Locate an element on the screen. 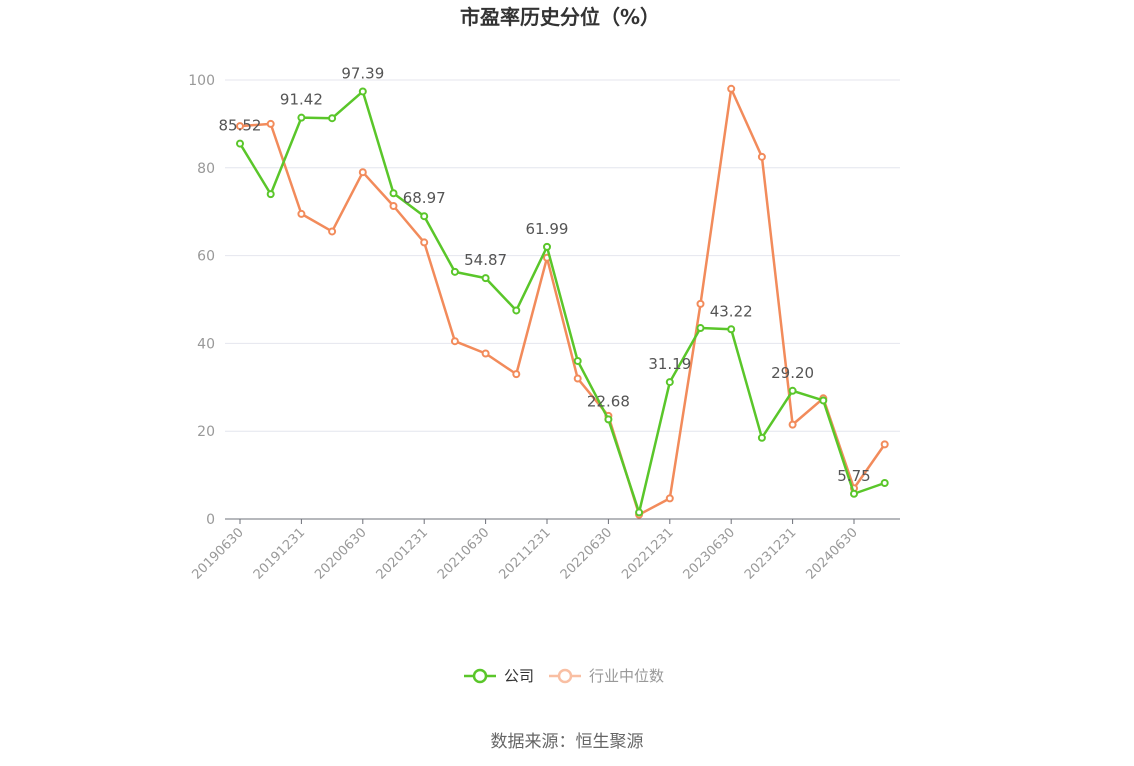 This screenshot has width=1134, height=766. legend-label-1: 行业中位数 is located at coordinates (626, 676).